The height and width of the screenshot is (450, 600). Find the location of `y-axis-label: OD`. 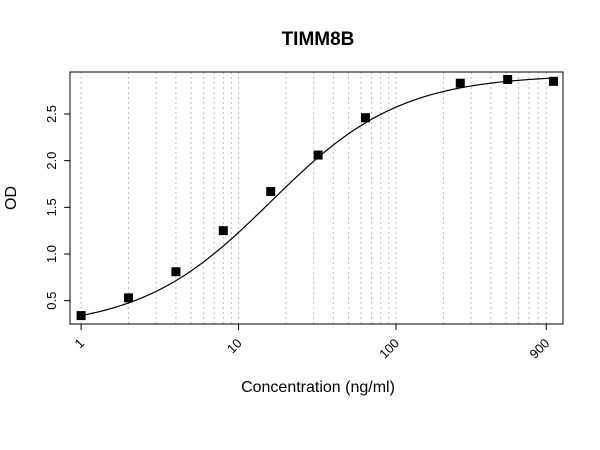

y-axis-label: OD is located at coordinates (11, 198).